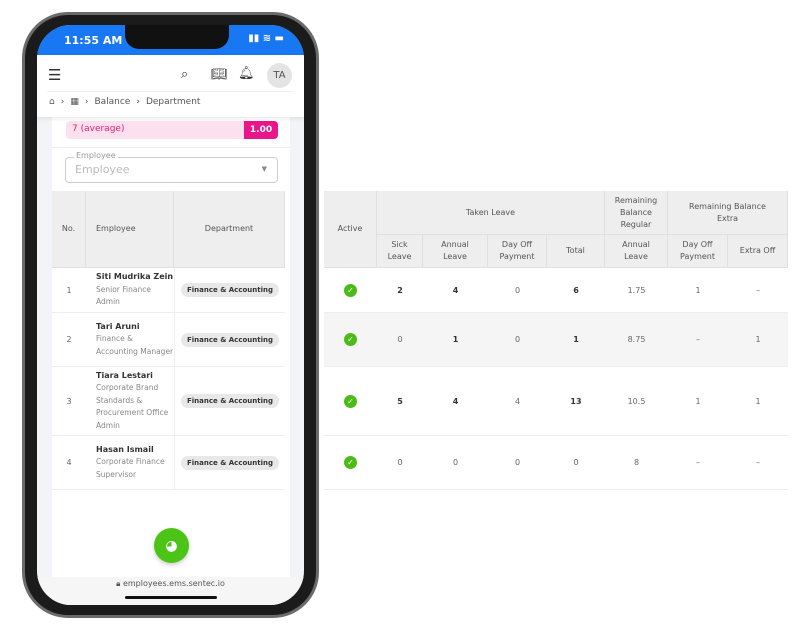 This screenshot has height=625, width=806. I want to click on employee-title: Finance & Accounting Manager, so click(135, 345).